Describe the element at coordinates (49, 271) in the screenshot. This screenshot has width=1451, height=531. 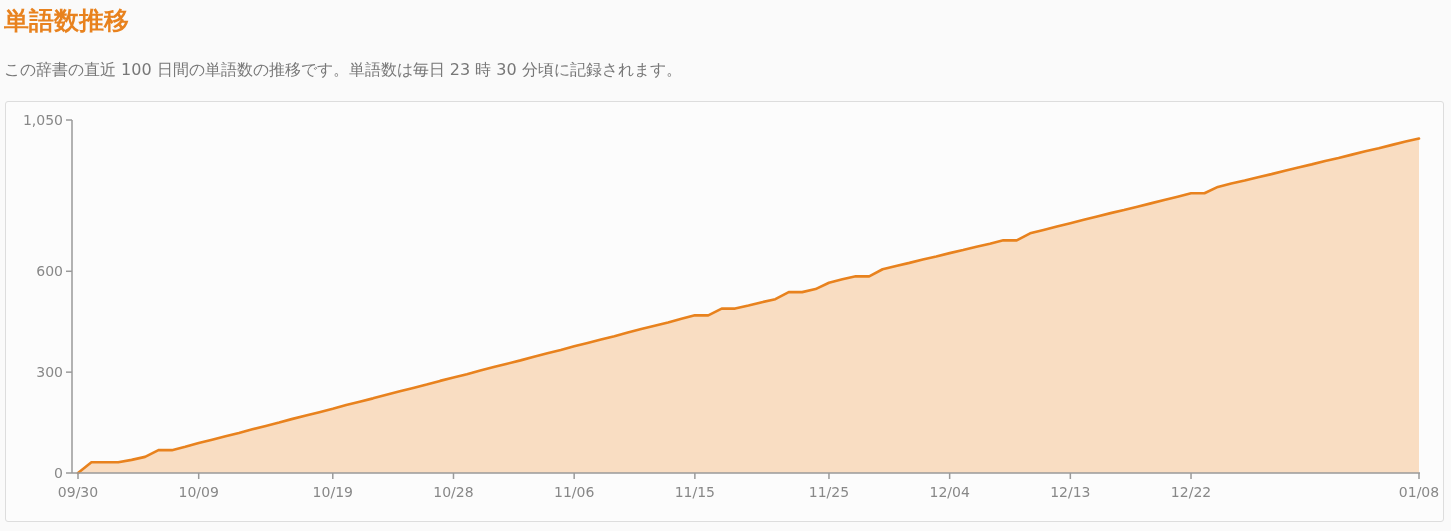
I see `y-tick-label: 600` at that location.